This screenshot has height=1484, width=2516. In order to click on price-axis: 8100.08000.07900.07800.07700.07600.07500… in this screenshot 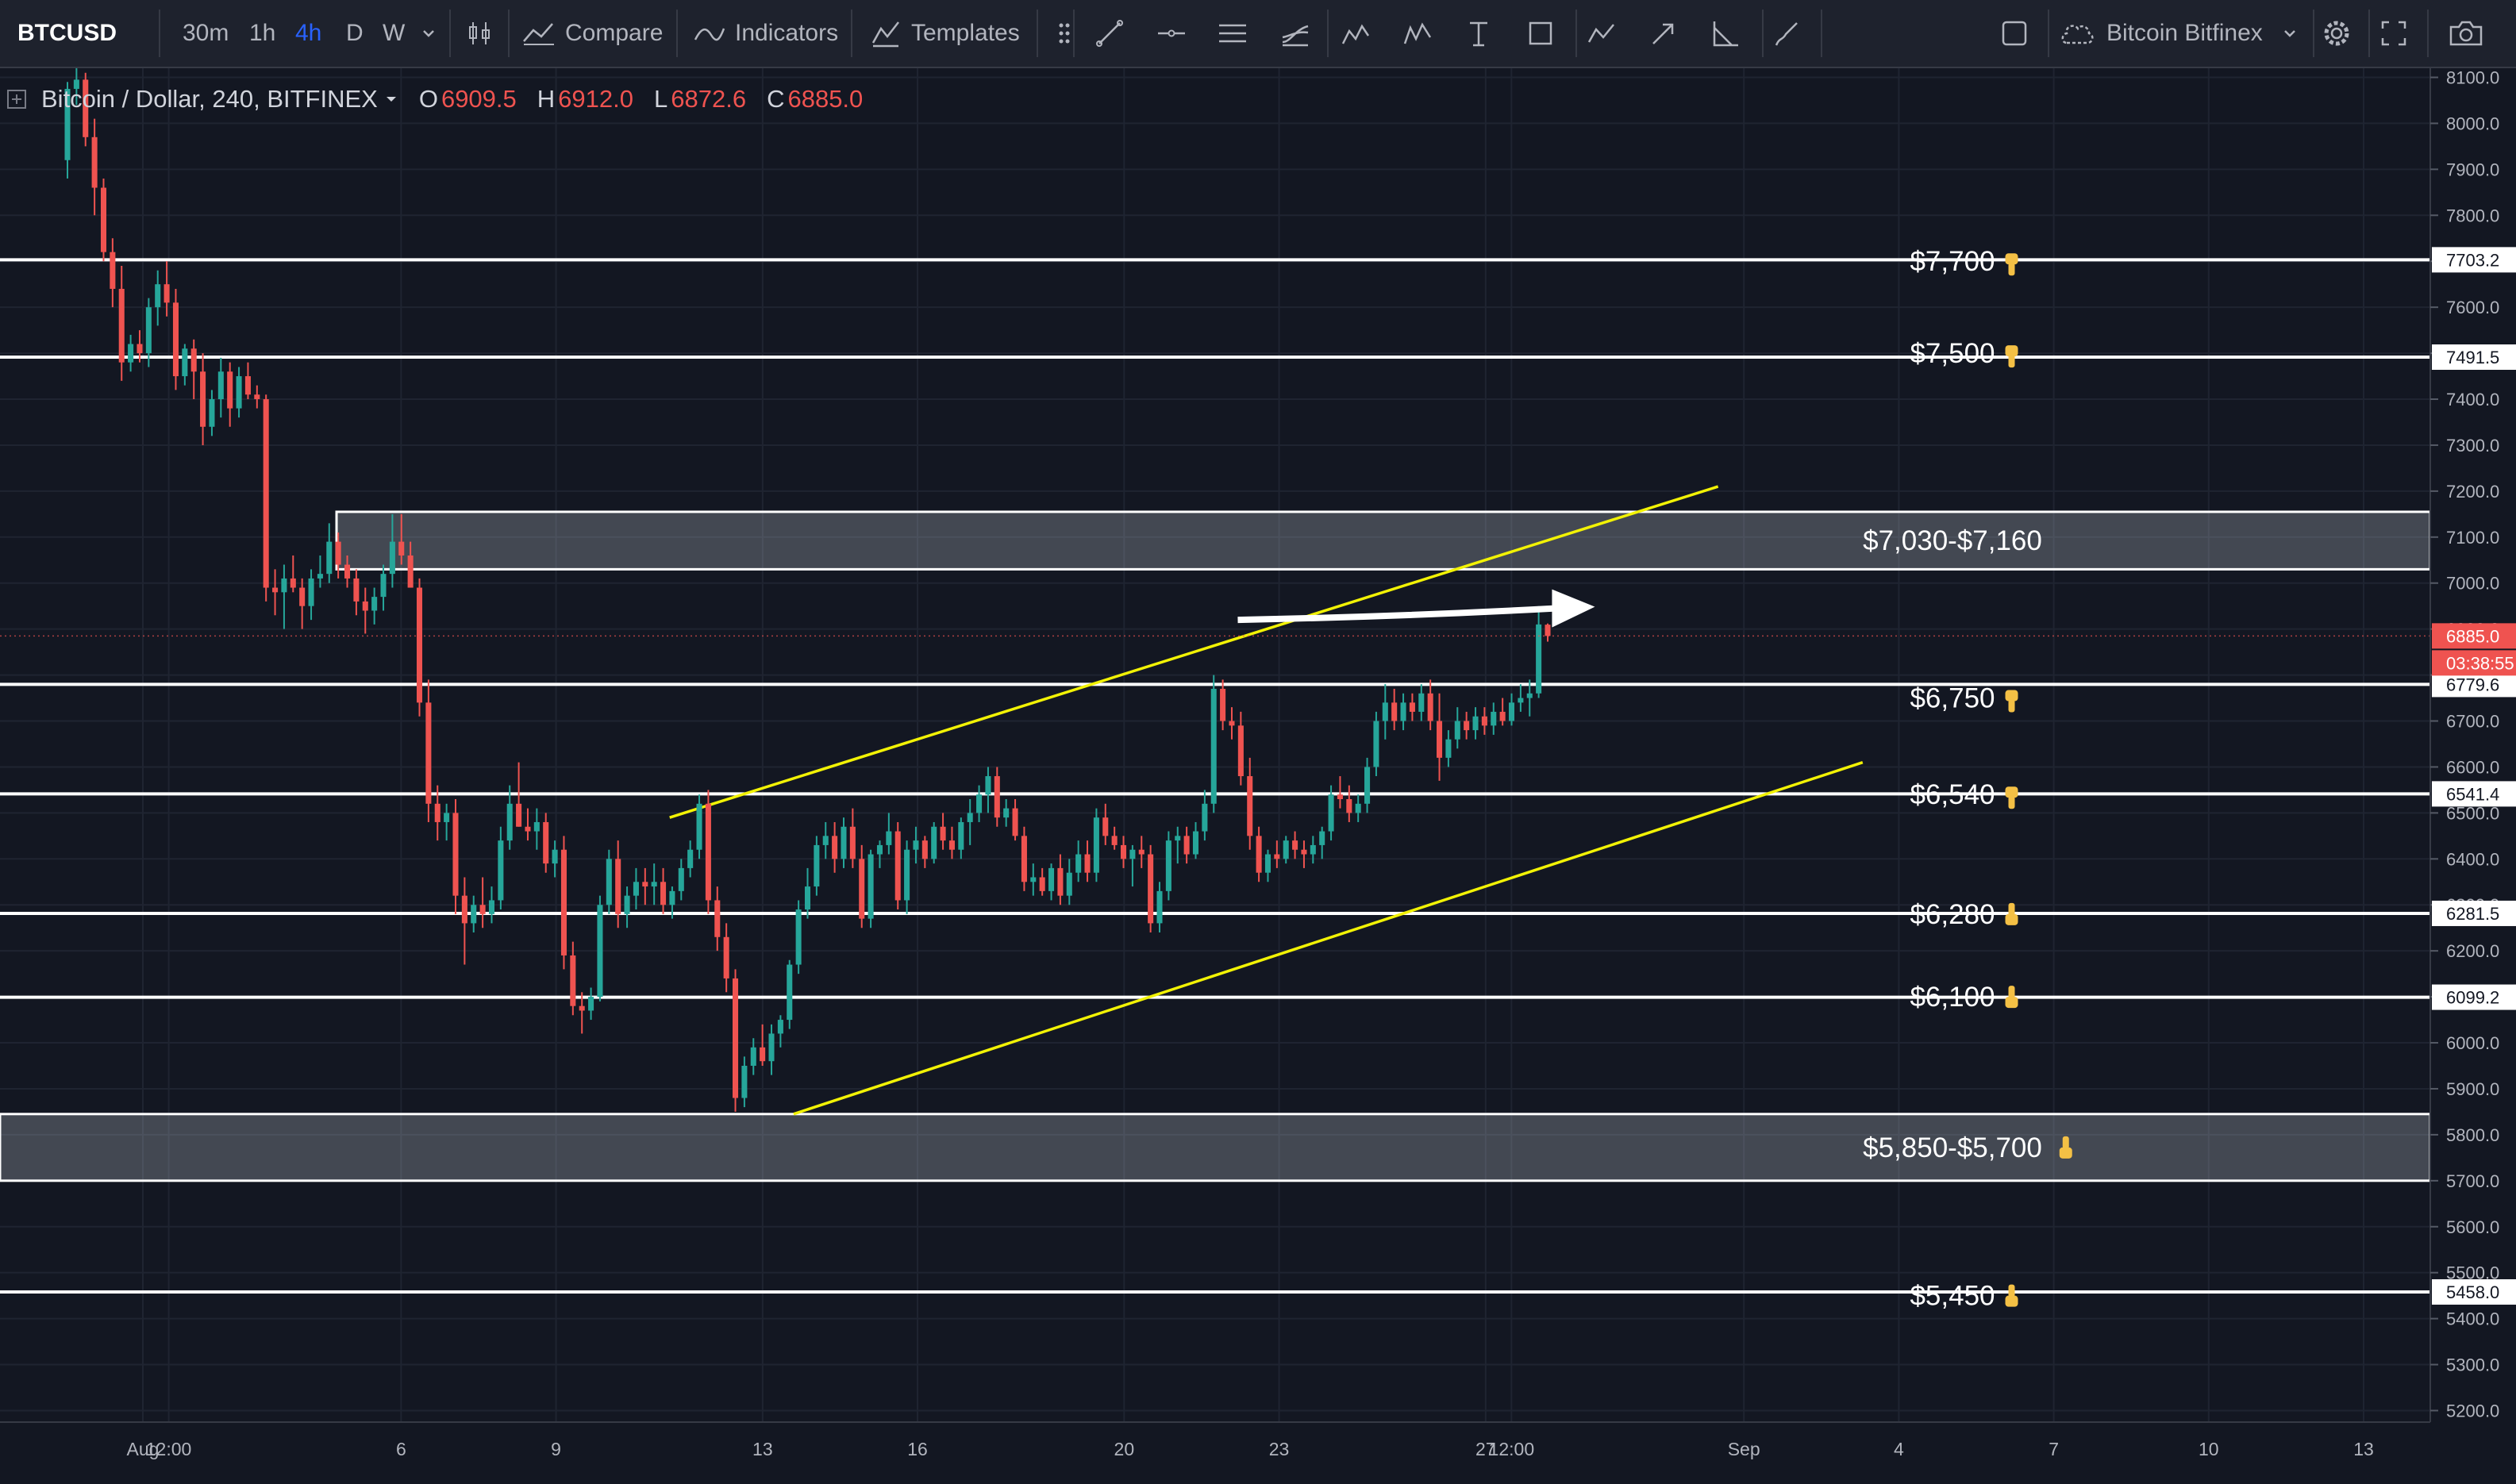, I will do `click(2472, 776)`.